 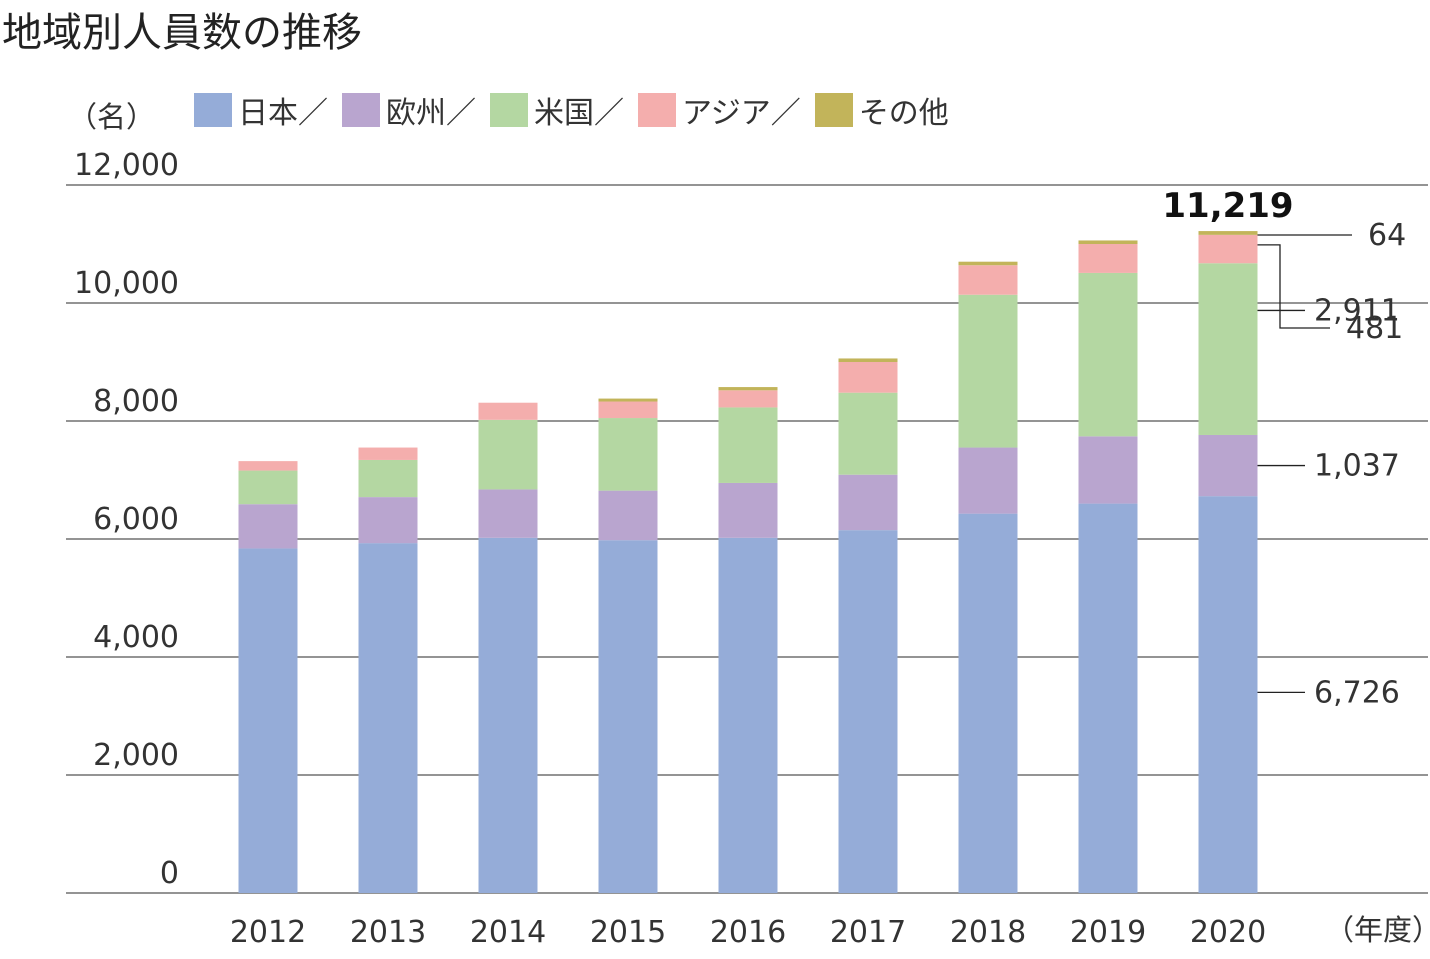 I want to click on x-axis-unit-label: （年度）, so click(x=1377, y=930).